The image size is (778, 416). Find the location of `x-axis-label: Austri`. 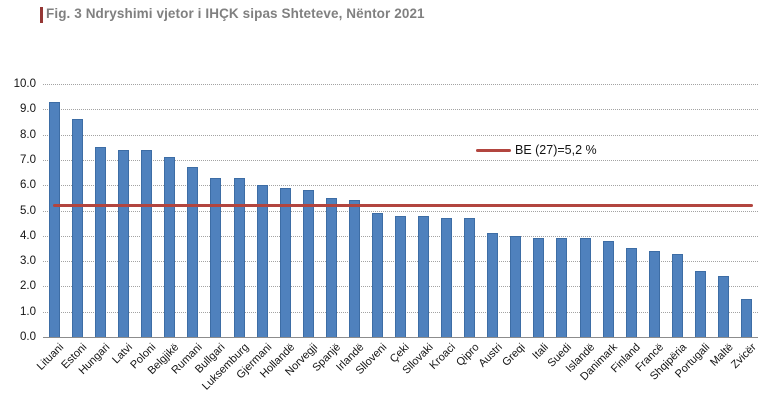

x-axis-label: Austri is located at coordinates (490, 355).